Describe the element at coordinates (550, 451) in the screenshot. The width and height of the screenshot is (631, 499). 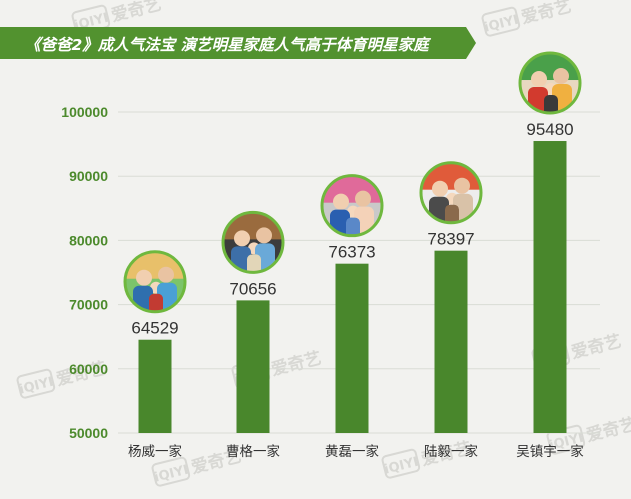
I see `x-tick-label: 吴镇宇一家` at that location.